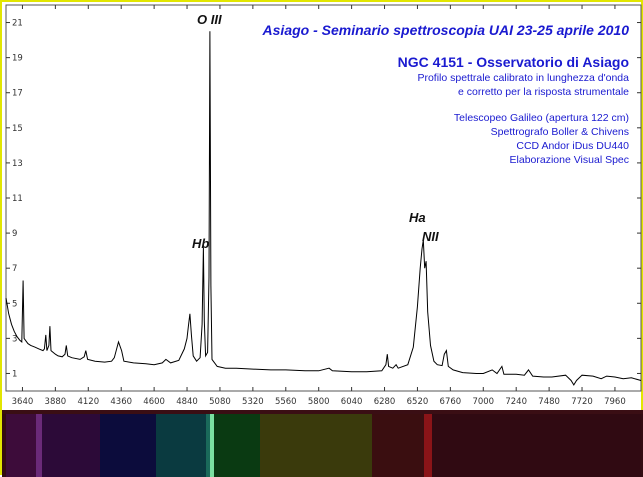  Describe the element at coordinates (541, 118) in the screenshot. I see `spec-telescope: Telescopeo Galileo (apertura 122 cm)` at that location.